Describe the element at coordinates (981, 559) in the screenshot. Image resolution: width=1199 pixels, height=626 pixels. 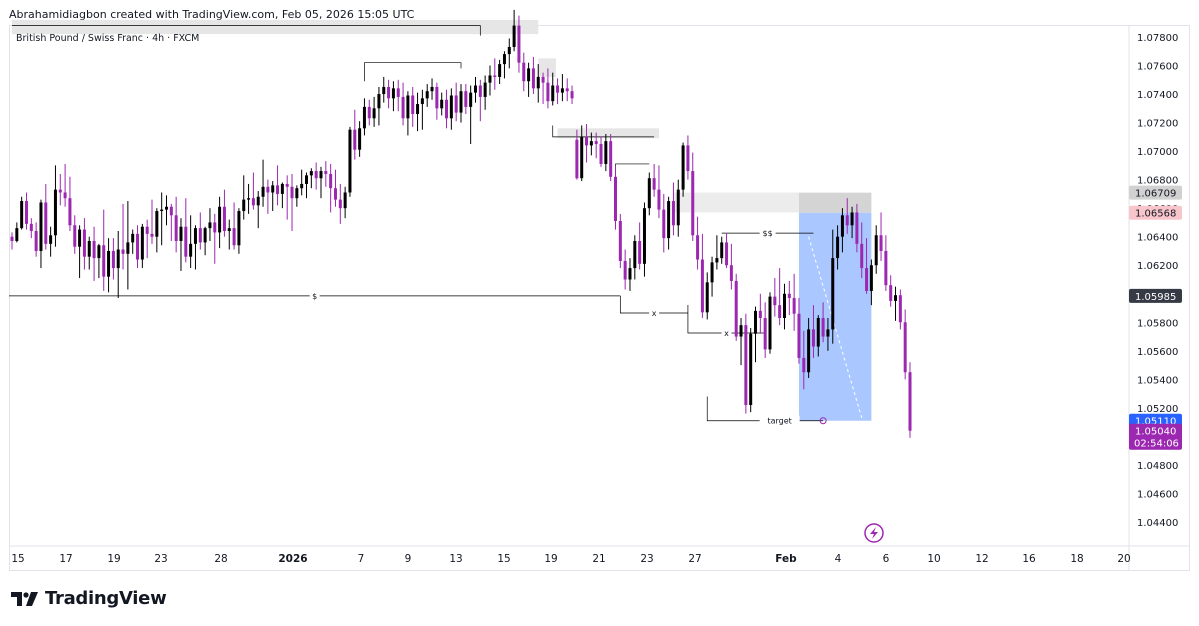
I see `x-tick-label: 12` at that location.